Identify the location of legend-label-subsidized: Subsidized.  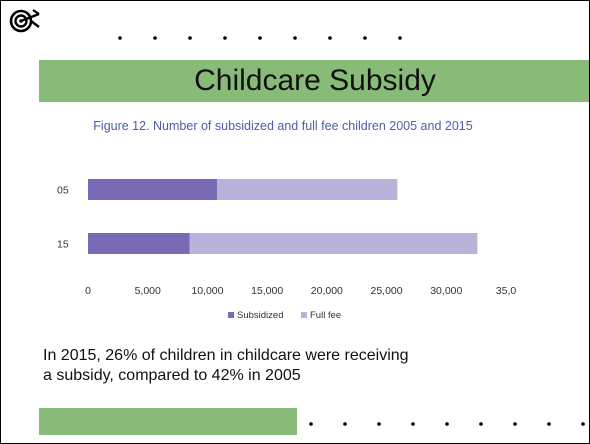
(260, 315).